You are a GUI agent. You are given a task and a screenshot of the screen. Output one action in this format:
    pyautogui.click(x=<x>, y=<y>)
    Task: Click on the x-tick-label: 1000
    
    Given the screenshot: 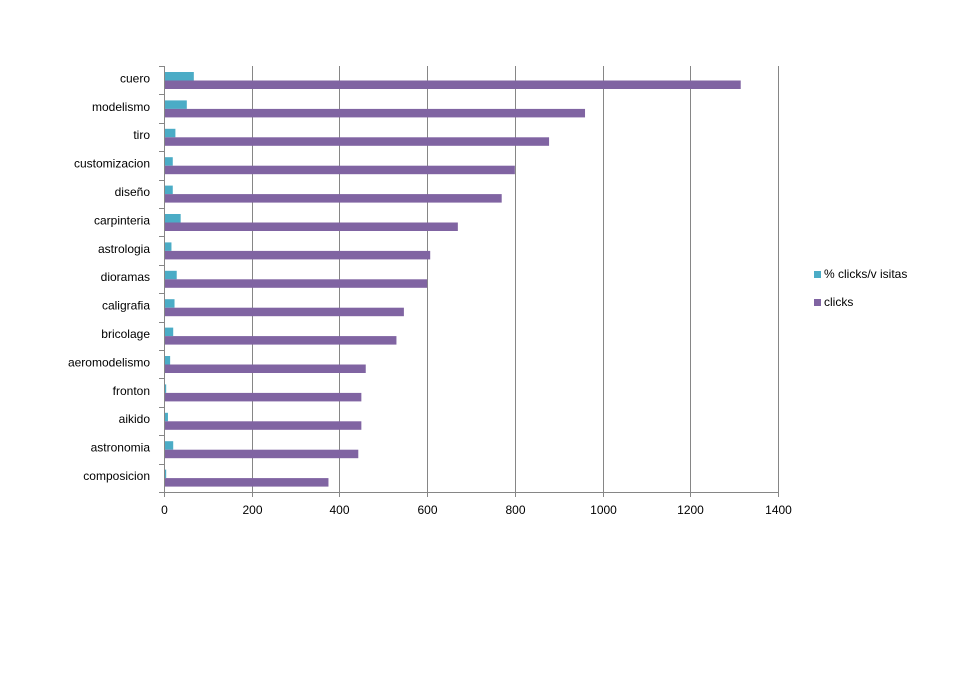 What is the action you would take?
    pyautogui.click(x=603, y=510)
    